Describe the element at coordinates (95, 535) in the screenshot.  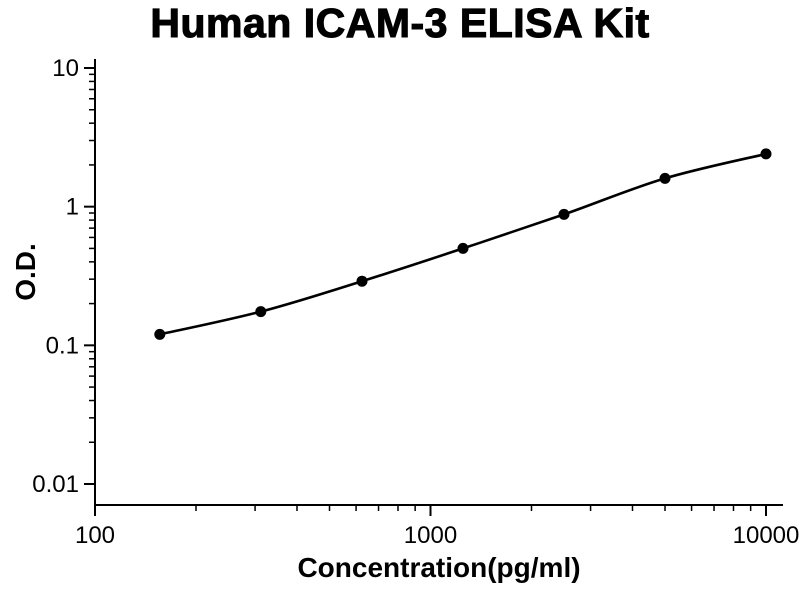
I see `x-tick-label: 100` at that location.